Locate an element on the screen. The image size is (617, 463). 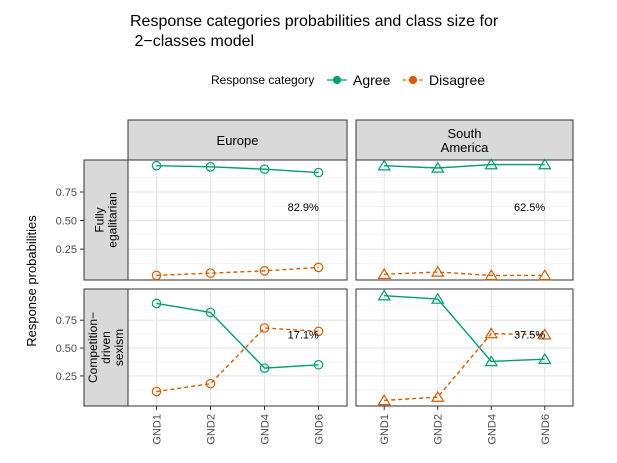
y-axis-label: Response probabilities is located at coordinates (31, 281).